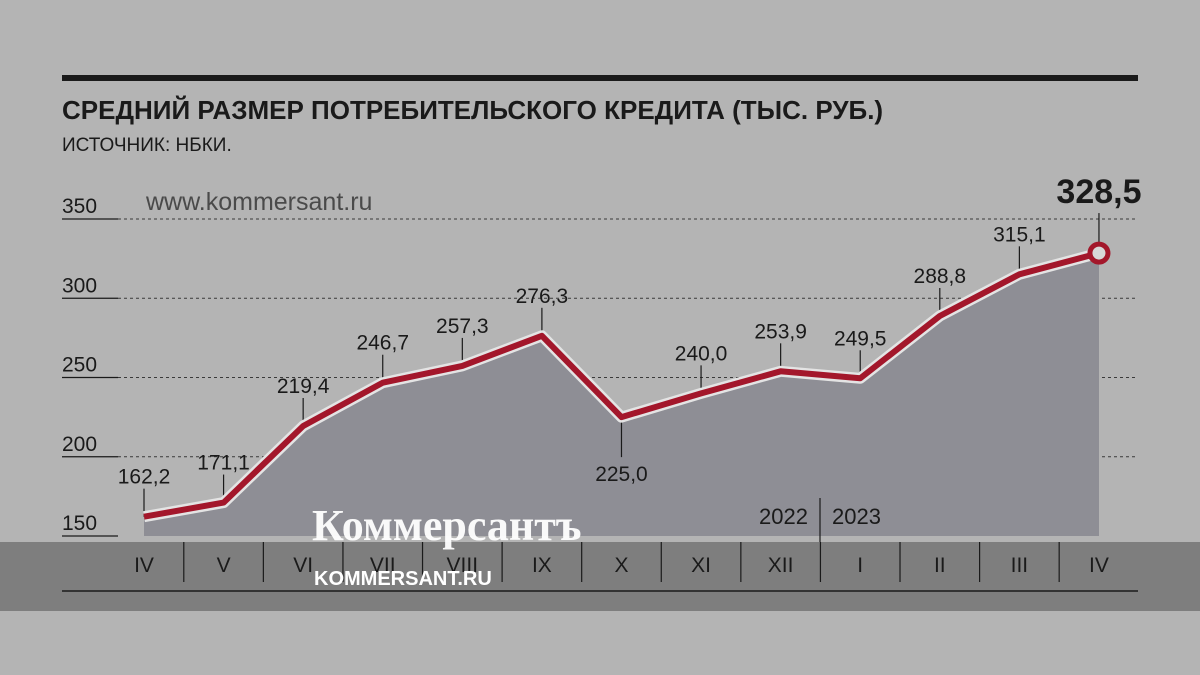  I want to click on data-label: 225,0, so click(621, 474).